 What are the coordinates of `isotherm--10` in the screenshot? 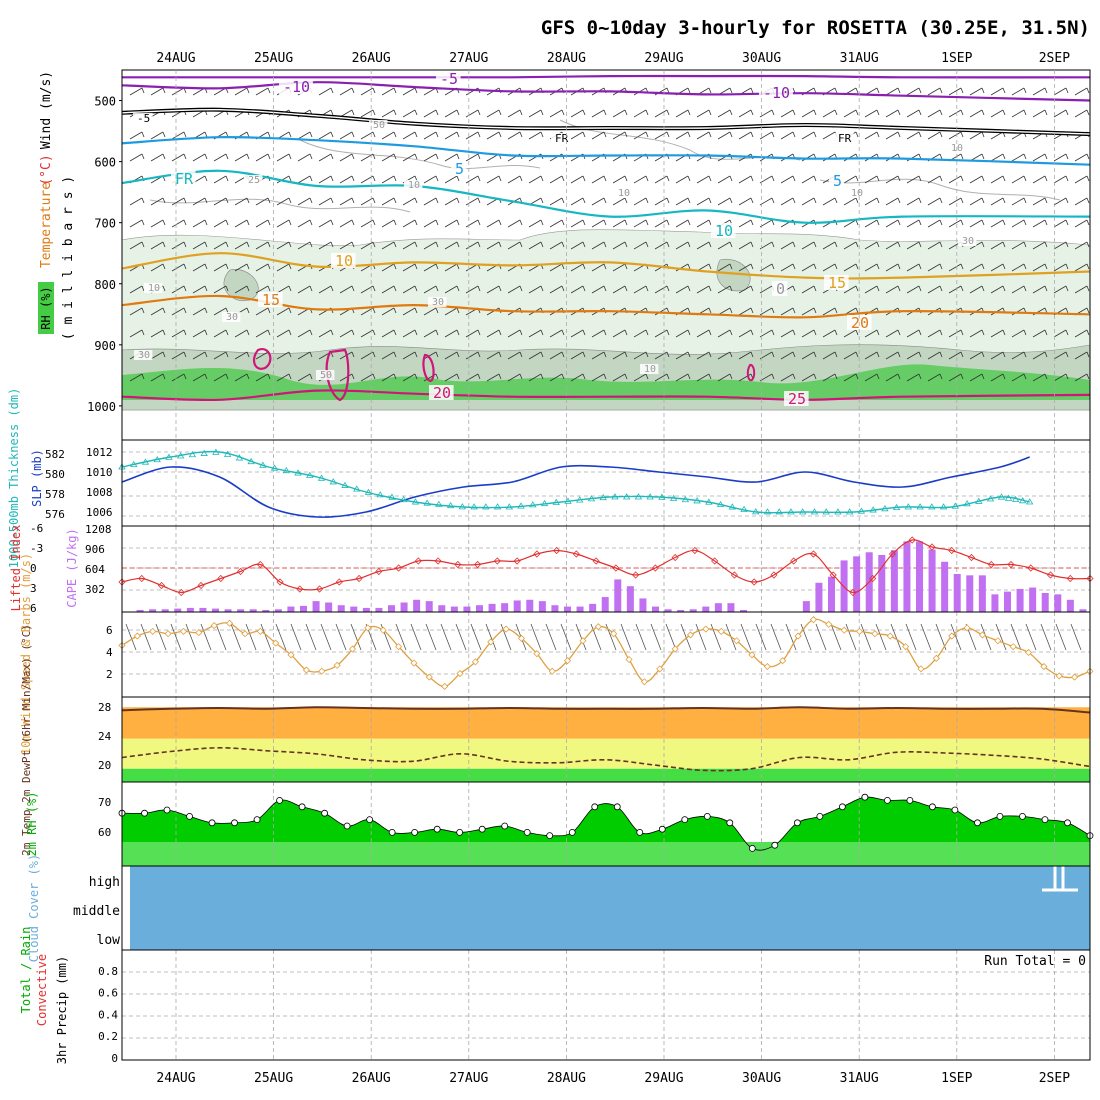 It's located at (606, 76).